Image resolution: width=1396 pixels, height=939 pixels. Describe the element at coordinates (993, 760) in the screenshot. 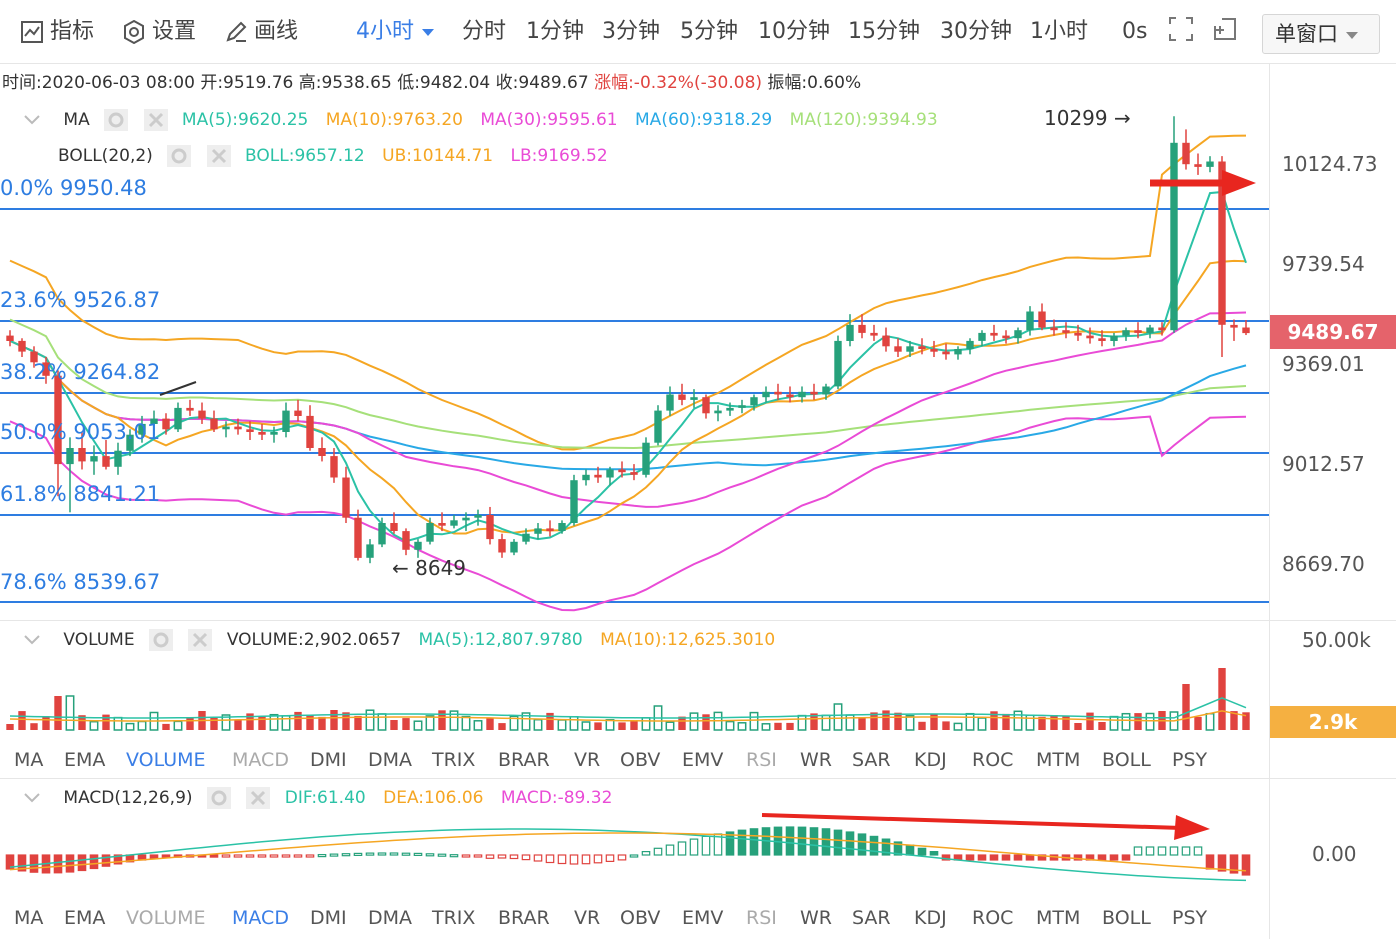

I see `volume-pane-tab-roc: ROC` at that location.